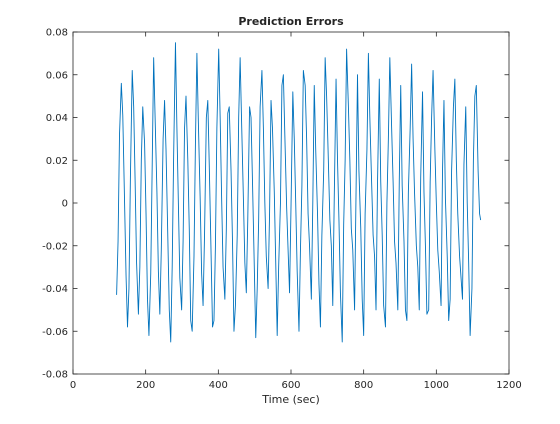  What do you see at coordinates (55, 204) in the screenshot?
I see `y-tick-labels: -0.08 -0.06 -0.04 -0.02 0 0.02 0.04 0.06 0.08` at bounding box center [55, 204].